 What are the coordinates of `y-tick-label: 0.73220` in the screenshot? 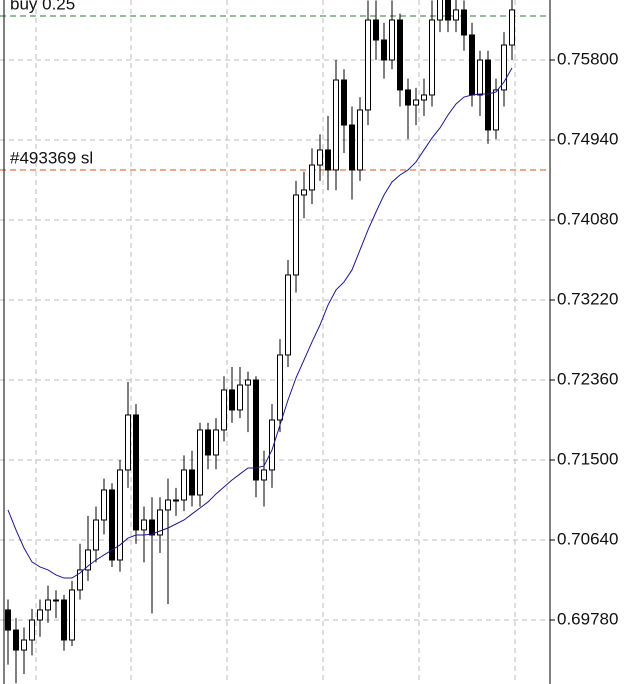 It's located at (587, 298).